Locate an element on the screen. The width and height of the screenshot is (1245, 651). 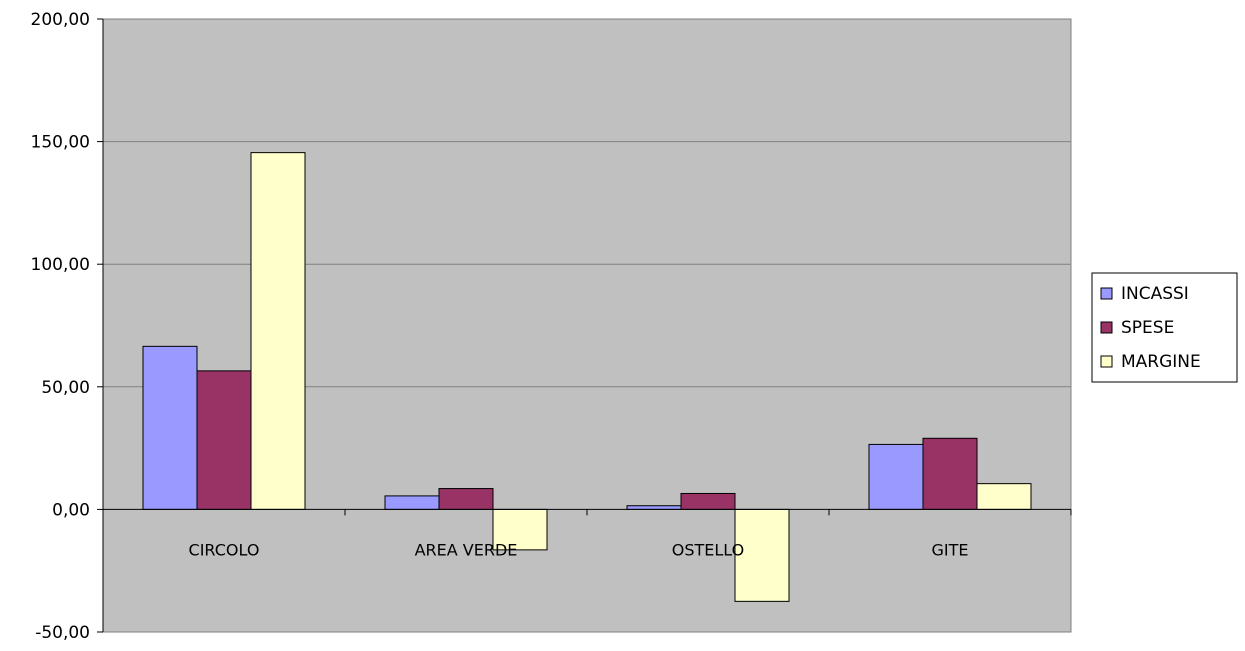
bar-margine-circolo is located at coordinates (278, 331).